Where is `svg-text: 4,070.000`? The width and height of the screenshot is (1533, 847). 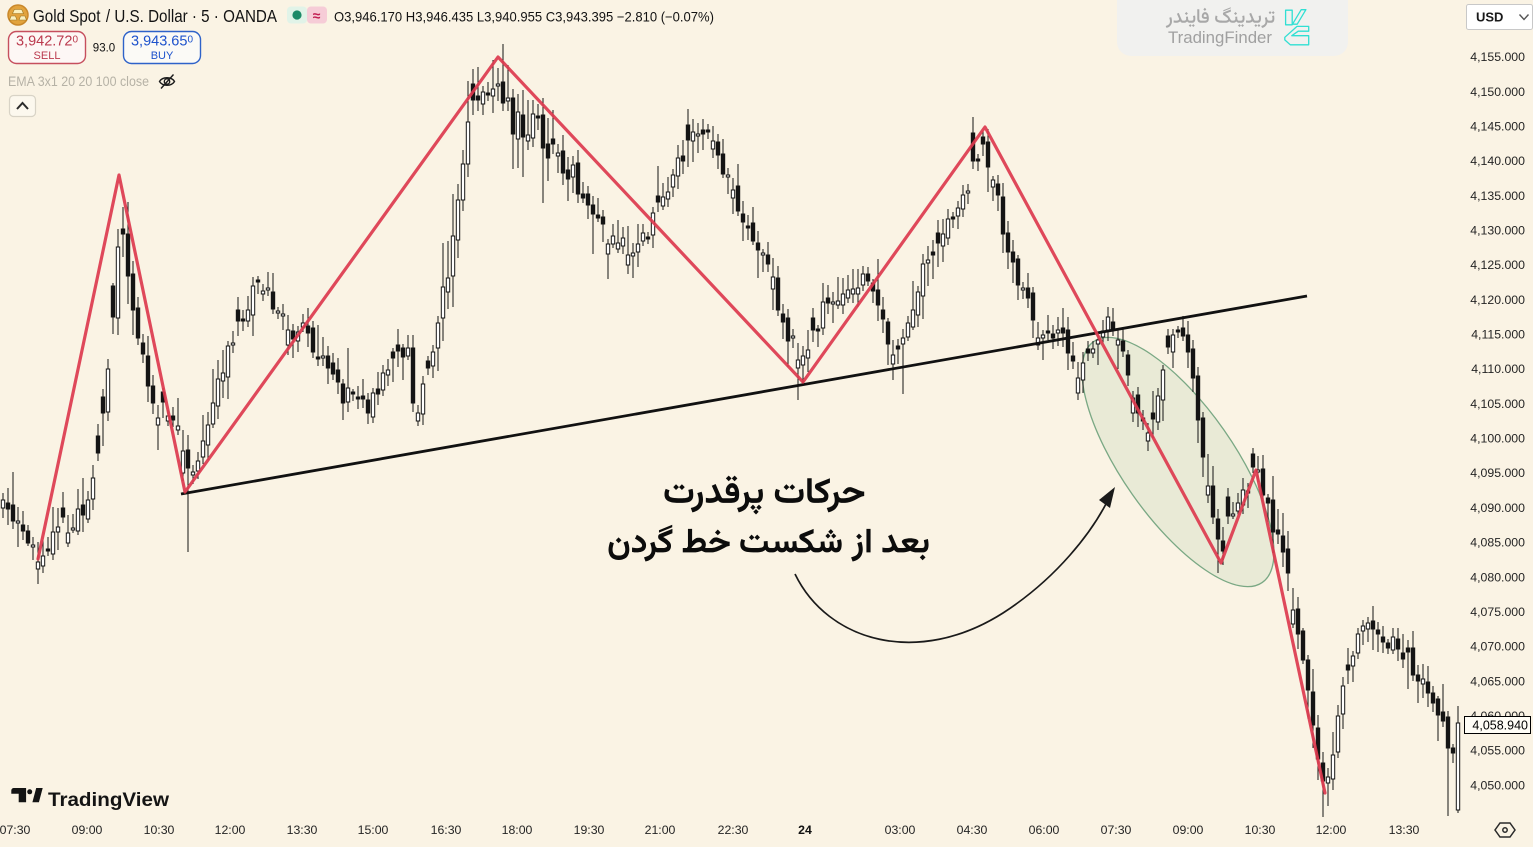
svg-text: 4,070.000 is located at coordinates (1497, 647).